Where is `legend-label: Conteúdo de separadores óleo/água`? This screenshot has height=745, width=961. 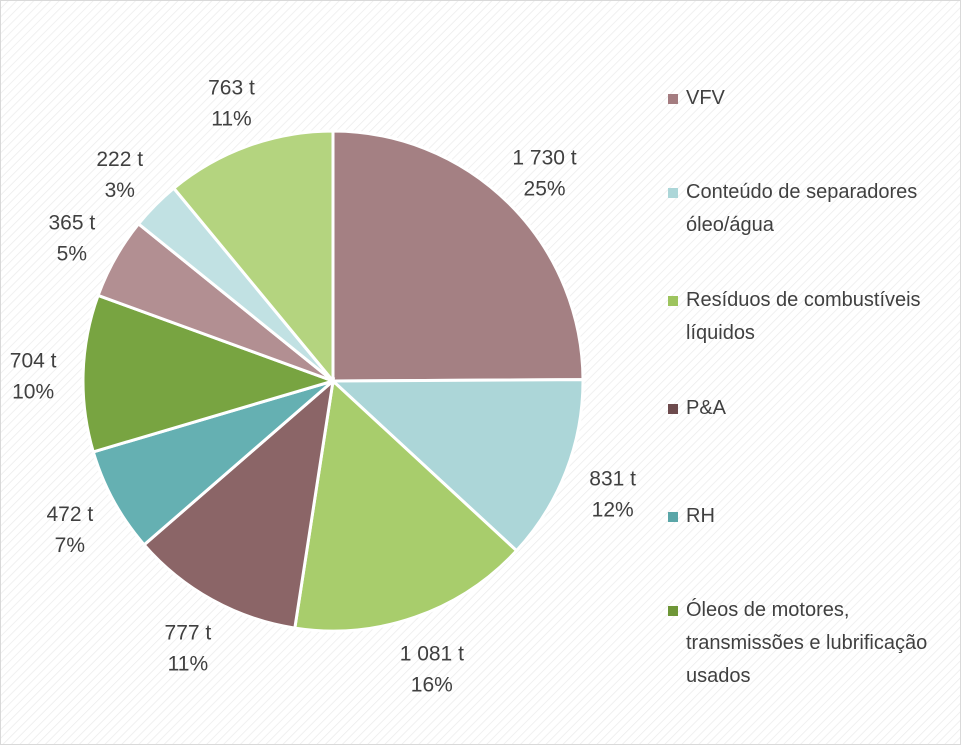
legend-label: Conteúdo de separadores óleo/água is located at coordinates (802, 208).